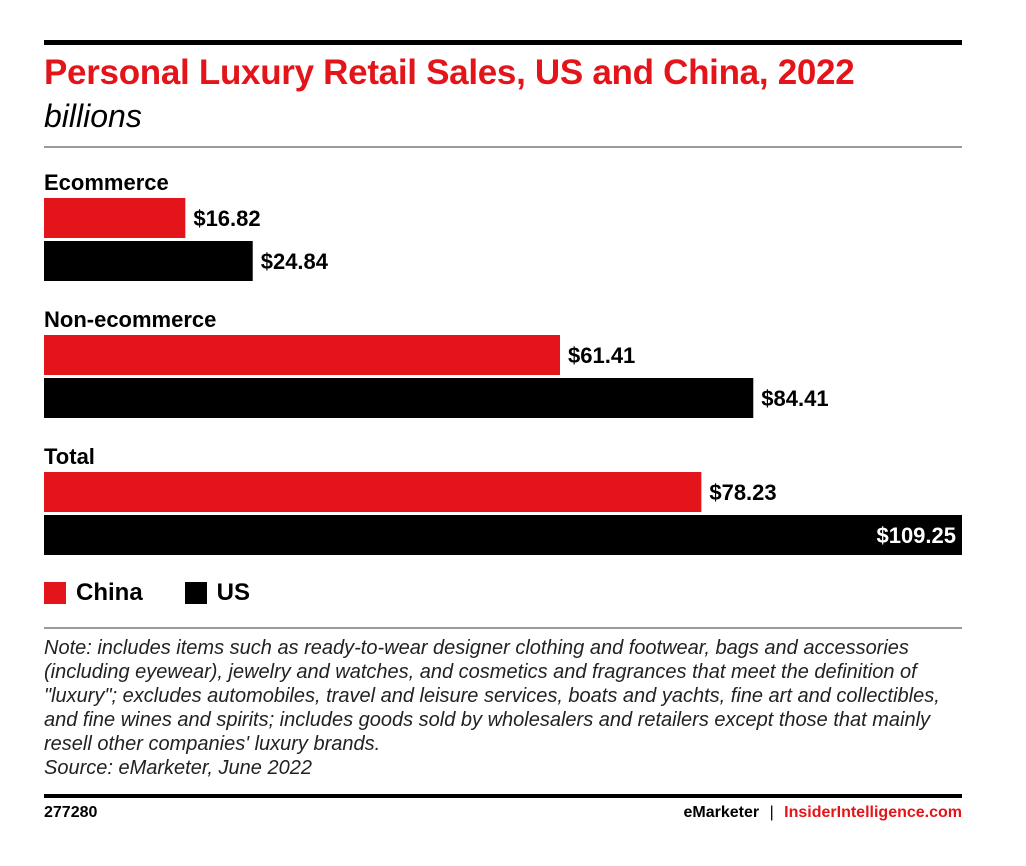 Image resolution: width=1026 pixels, height=866 pixels. Describe the element at coordinates (721, 812) in the screenshot. I see `brand-name: eMarketer` at that location.